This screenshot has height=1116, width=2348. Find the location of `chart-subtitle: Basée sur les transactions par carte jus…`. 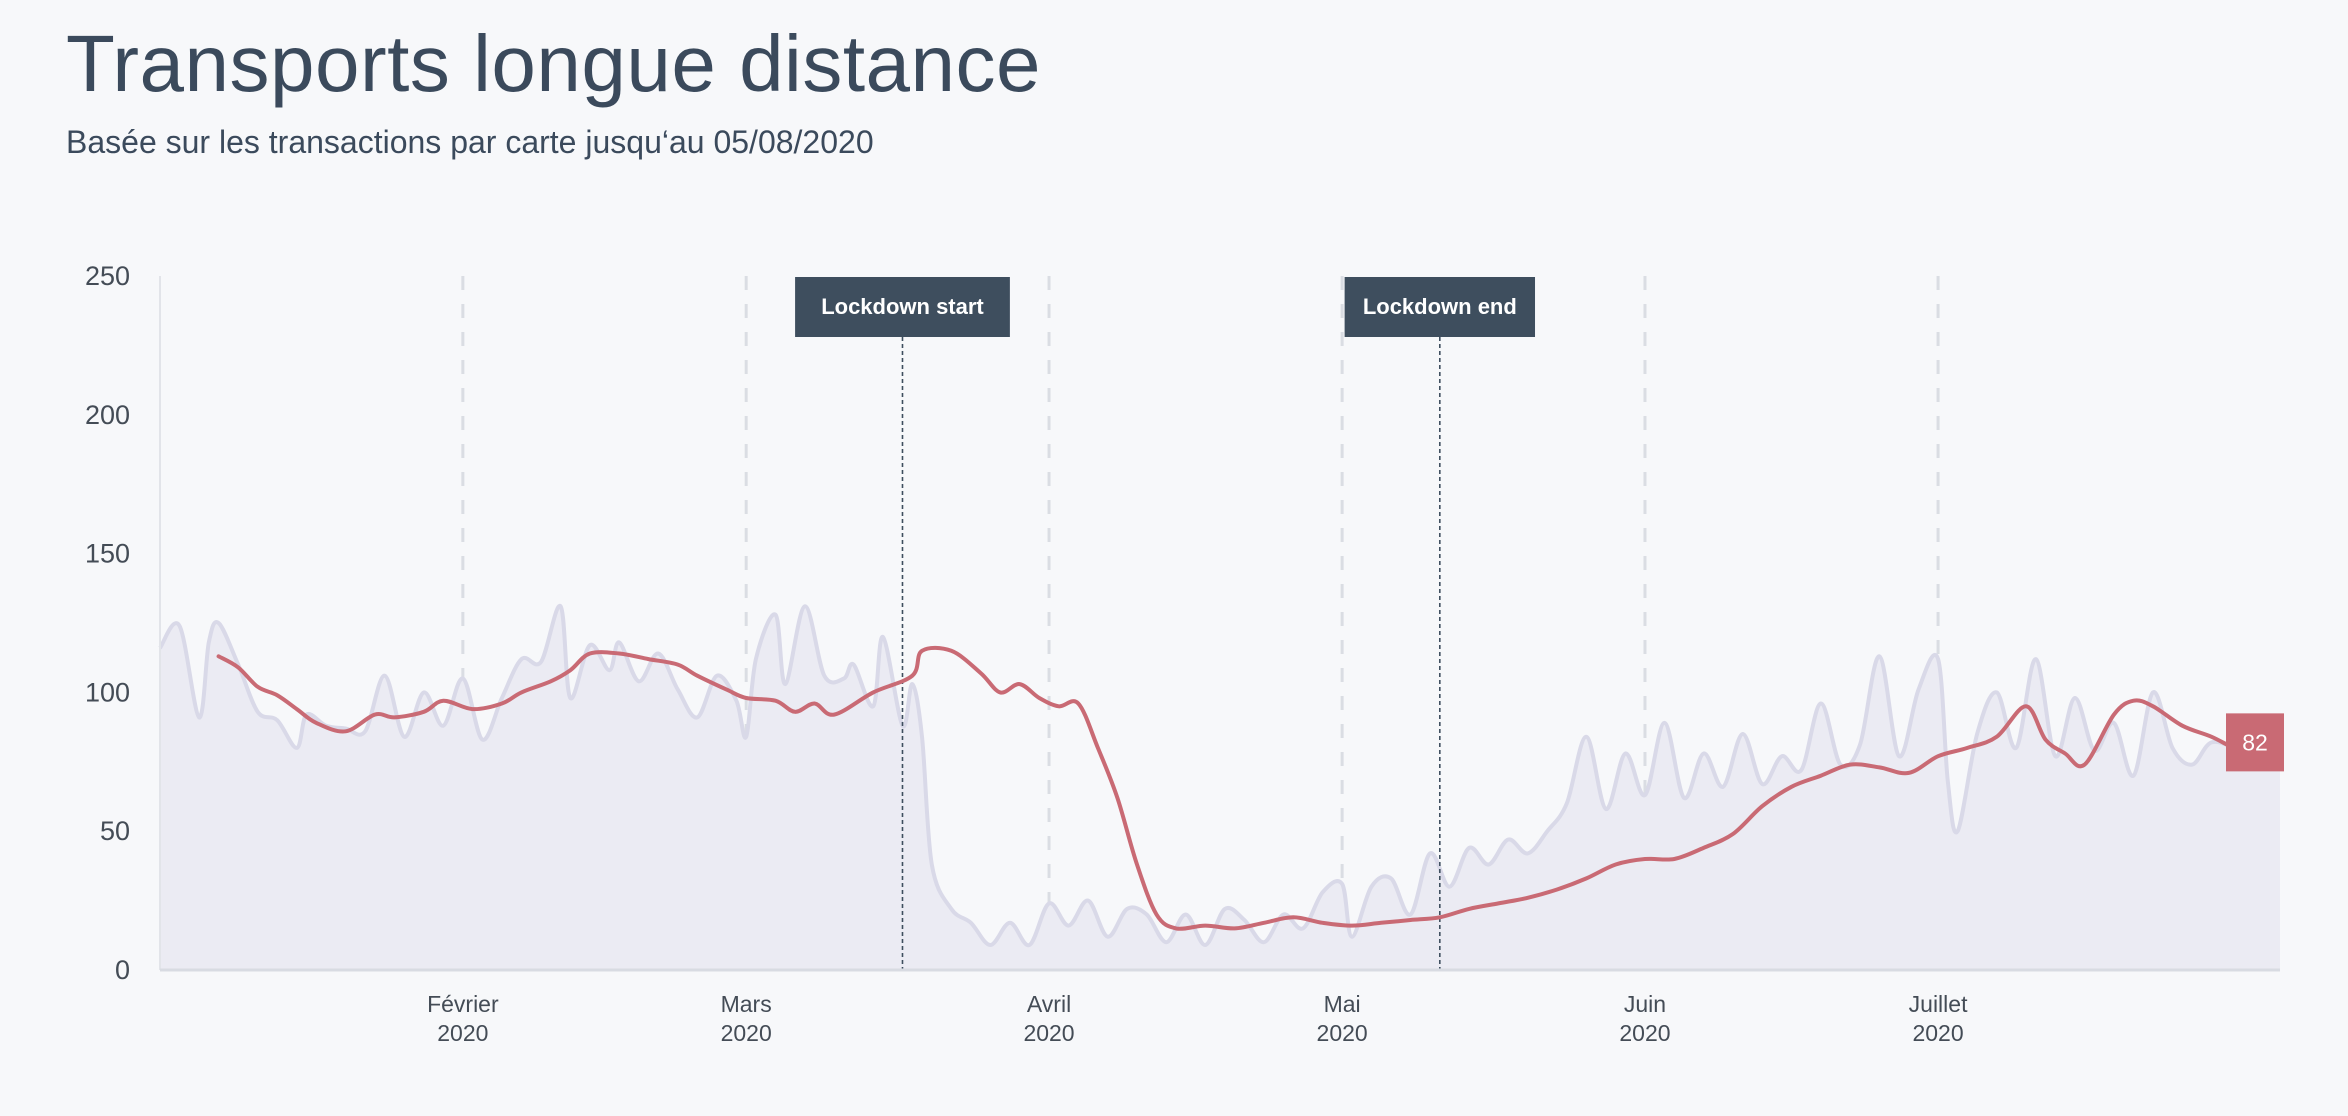

chart-subtitle: Basée sur les transactions par carte jus… is located at coordinates (470, 142).